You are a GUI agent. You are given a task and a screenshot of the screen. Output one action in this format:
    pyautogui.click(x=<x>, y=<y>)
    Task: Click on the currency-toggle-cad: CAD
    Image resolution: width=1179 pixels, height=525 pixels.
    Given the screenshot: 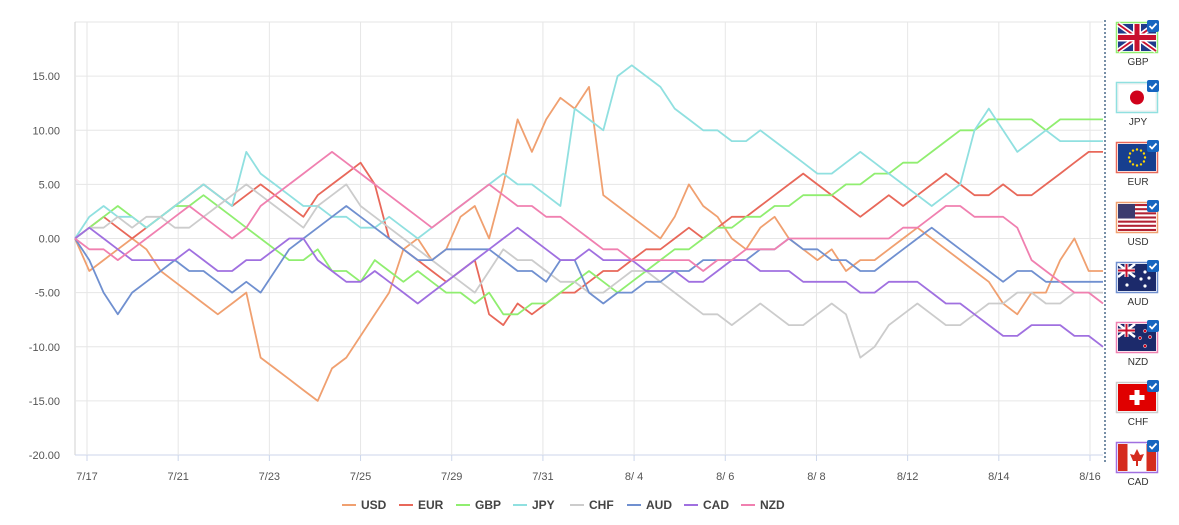 What is the action you would take?
    pyautogui.click(x=1137, y=464)
    